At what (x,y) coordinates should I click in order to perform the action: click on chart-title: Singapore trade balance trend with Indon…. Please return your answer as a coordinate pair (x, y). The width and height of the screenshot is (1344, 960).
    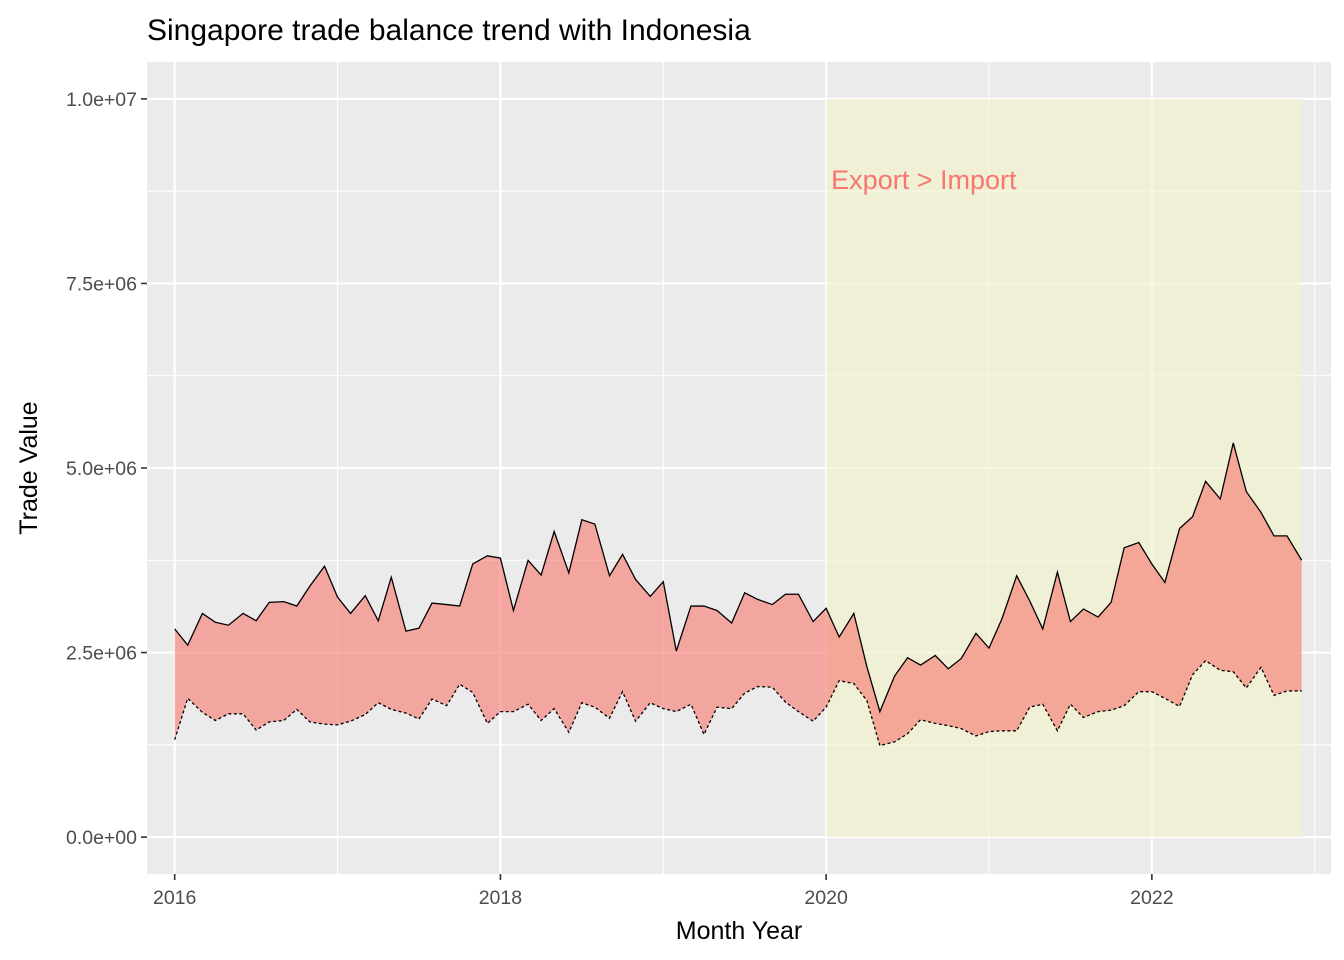
    Looking at the image, I should click on (449, 30).